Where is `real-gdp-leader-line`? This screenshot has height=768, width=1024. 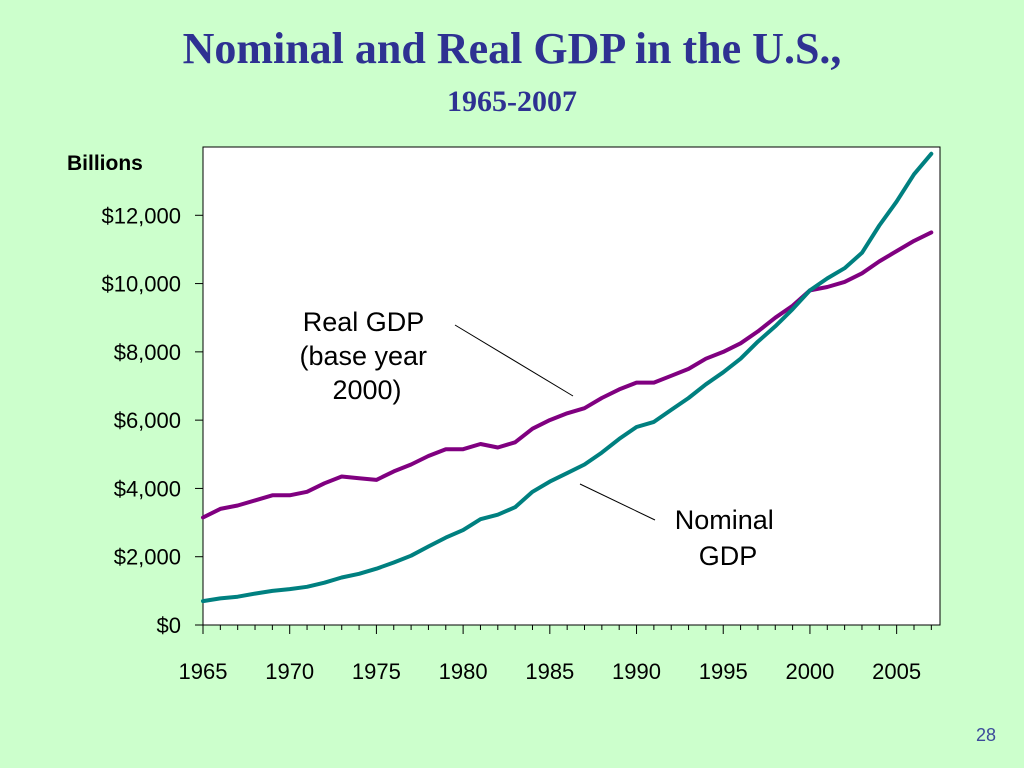 real-gdp-leader-line is located at coordinates (514, 360).